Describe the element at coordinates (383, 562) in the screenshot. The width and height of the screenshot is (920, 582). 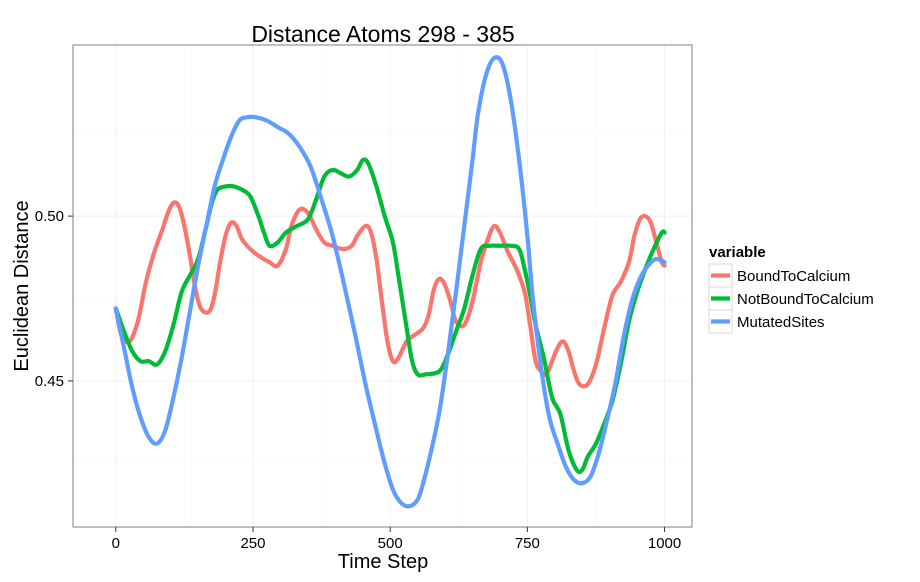
I see `x-axis-title: Time Step` at that location.